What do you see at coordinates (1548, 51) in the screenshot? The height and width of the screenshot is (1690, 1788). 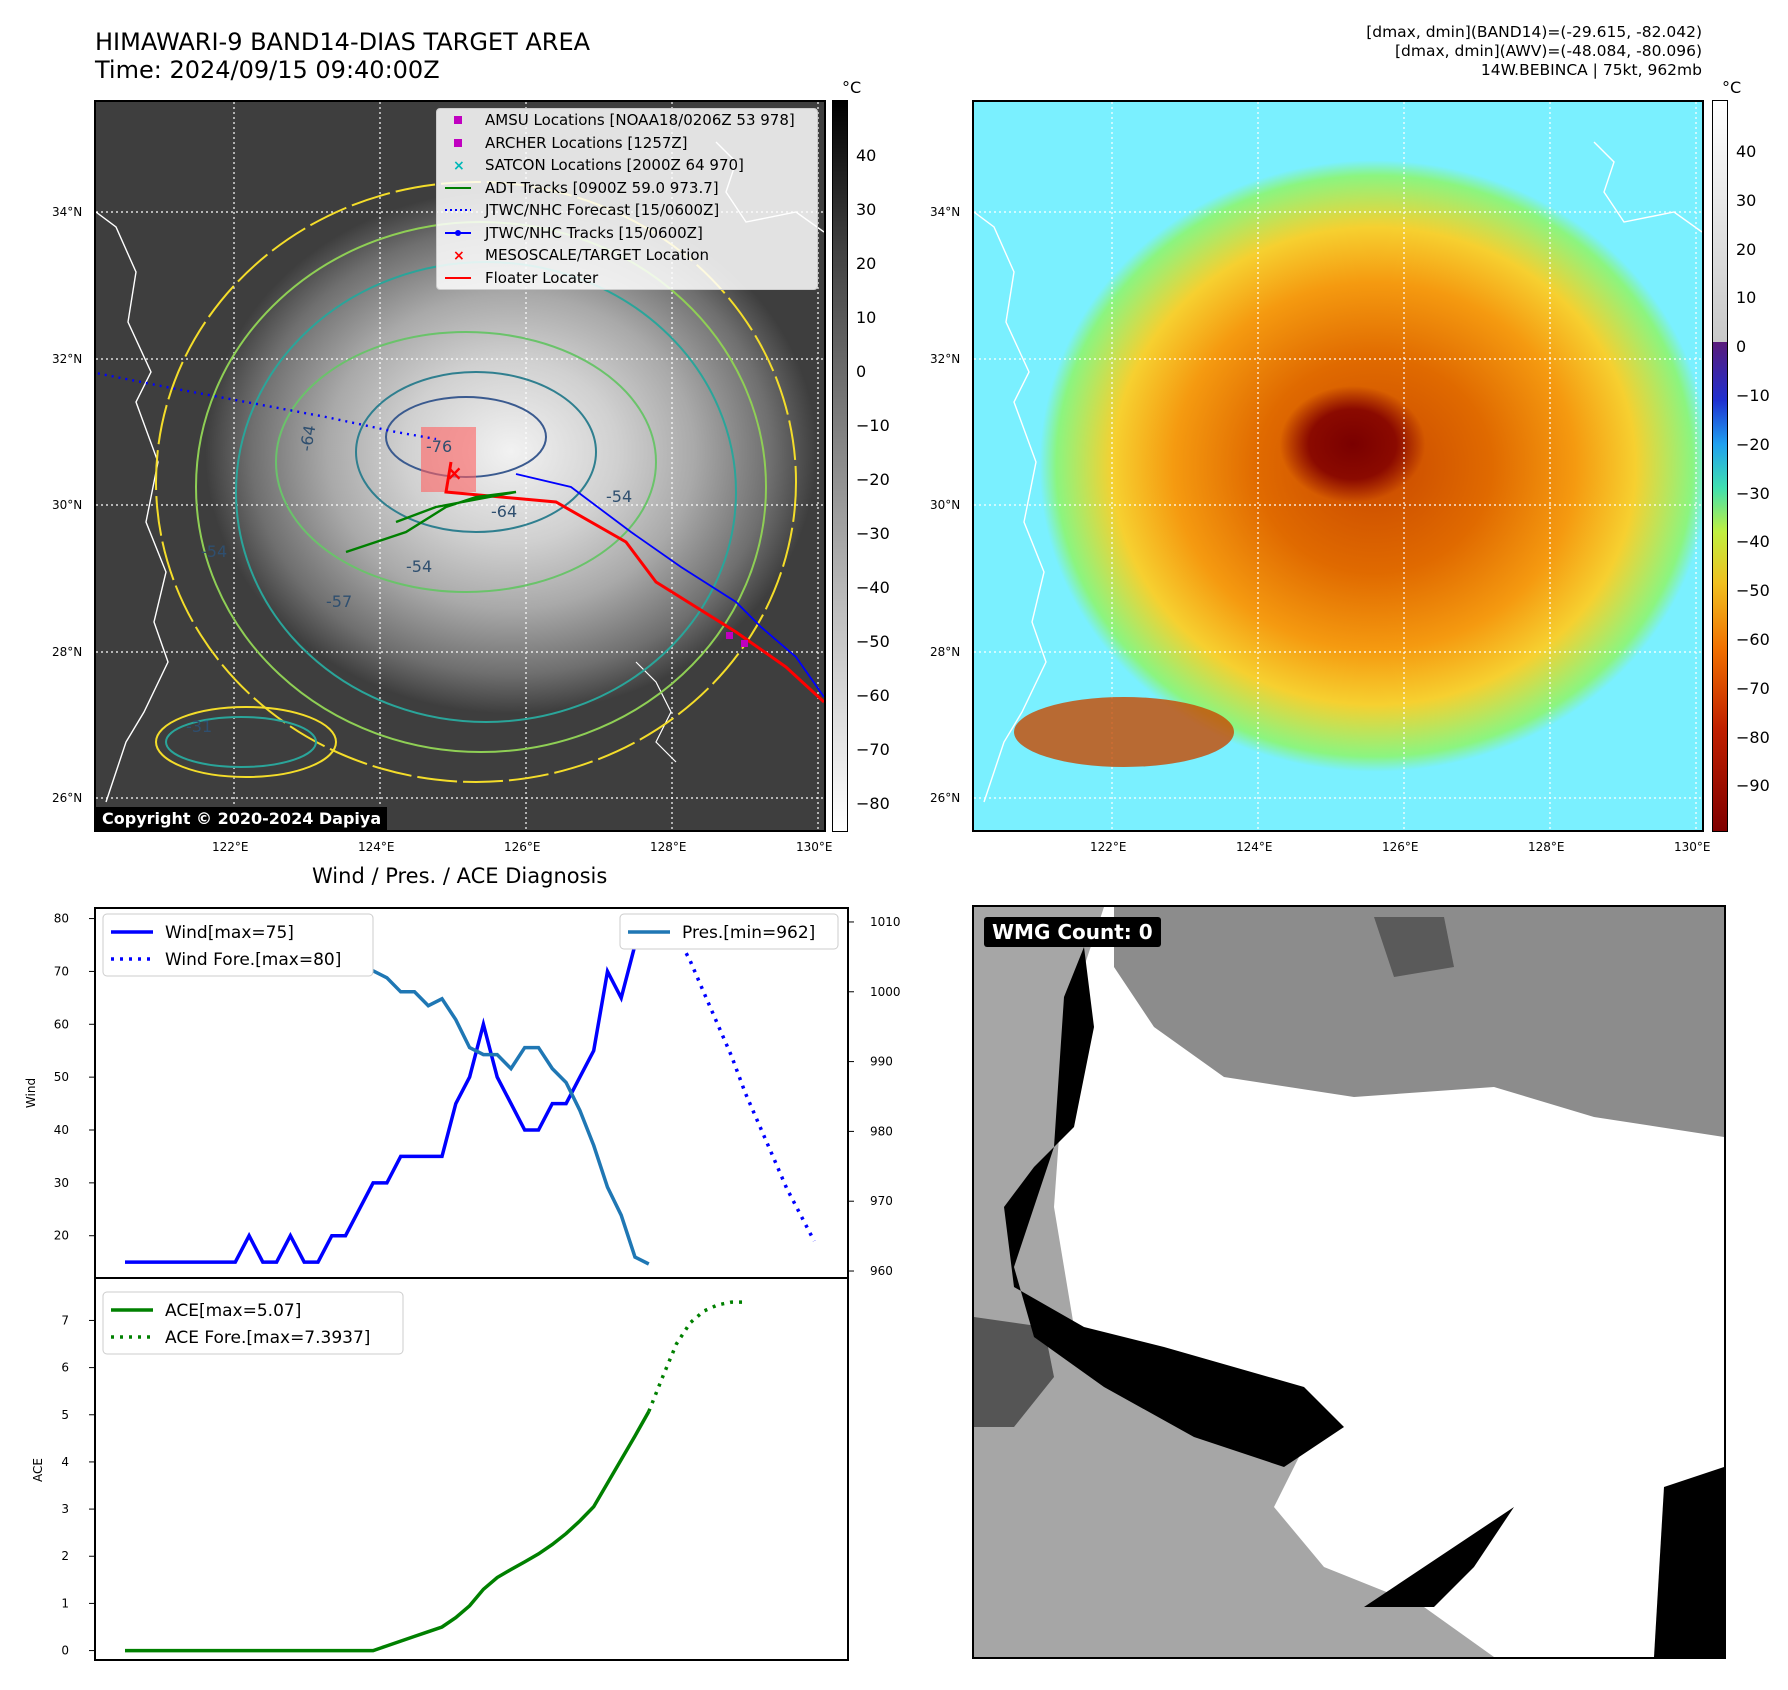 I see `awv-stats: [dmax, dmin](AWV)=(-48.084, -80.096)` at bounding box center [1548, 51].